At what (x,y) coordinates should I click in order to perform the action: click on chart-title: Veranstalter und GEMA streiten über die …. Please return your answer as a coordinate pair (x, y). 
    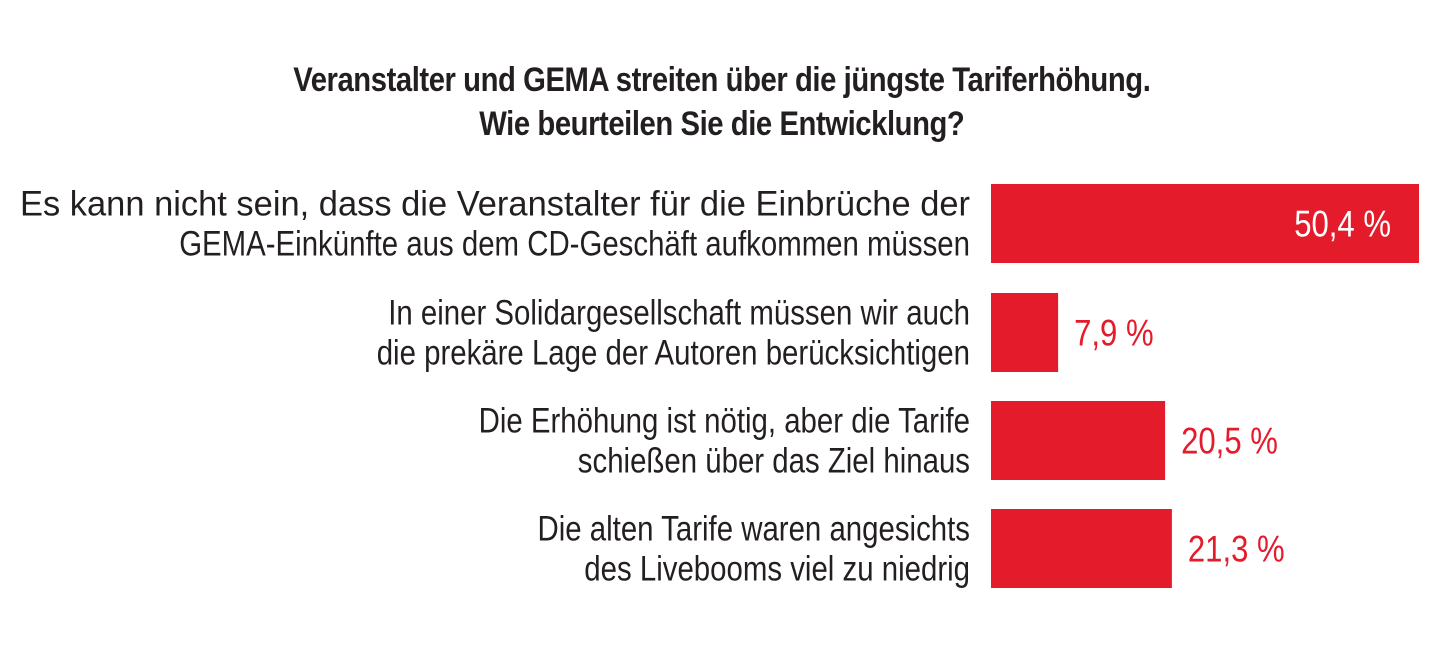
    Looking at the image, I should click on (722, 102).